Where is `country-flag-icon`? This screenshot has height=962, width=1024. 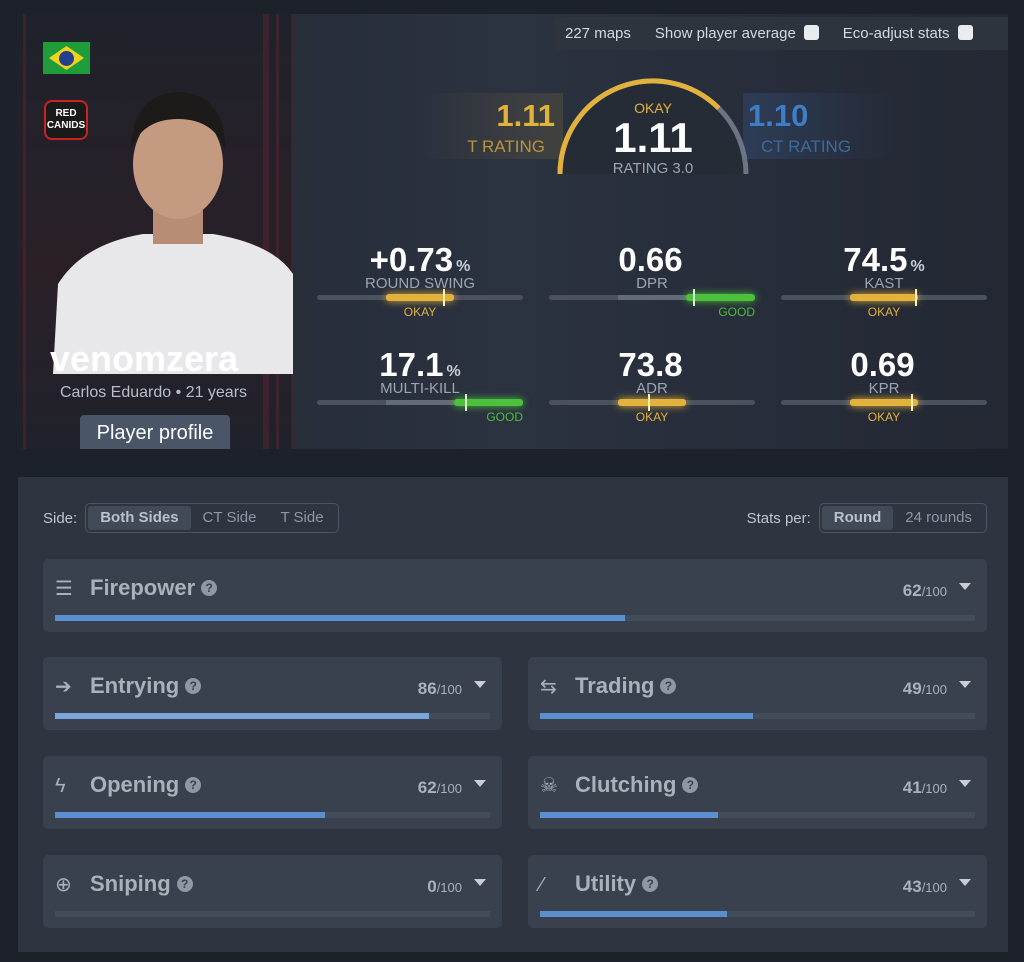 country-flag-icon is located at coordinates (66, 58).